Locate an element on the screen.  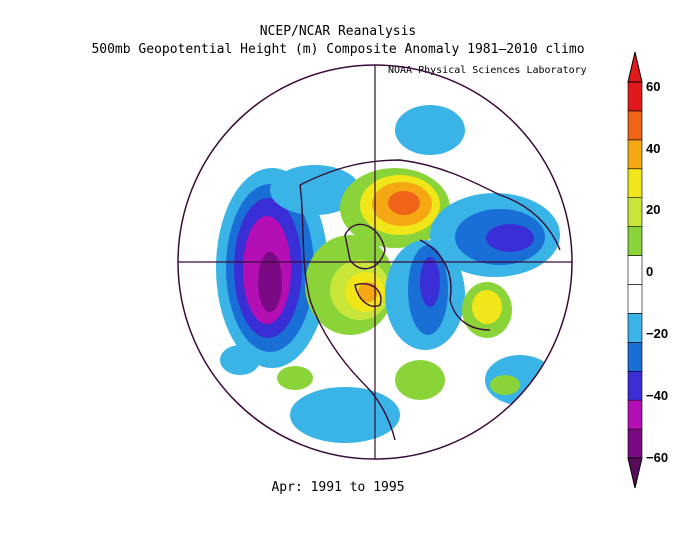
coastline-europe is located at coordinates (455, 285).